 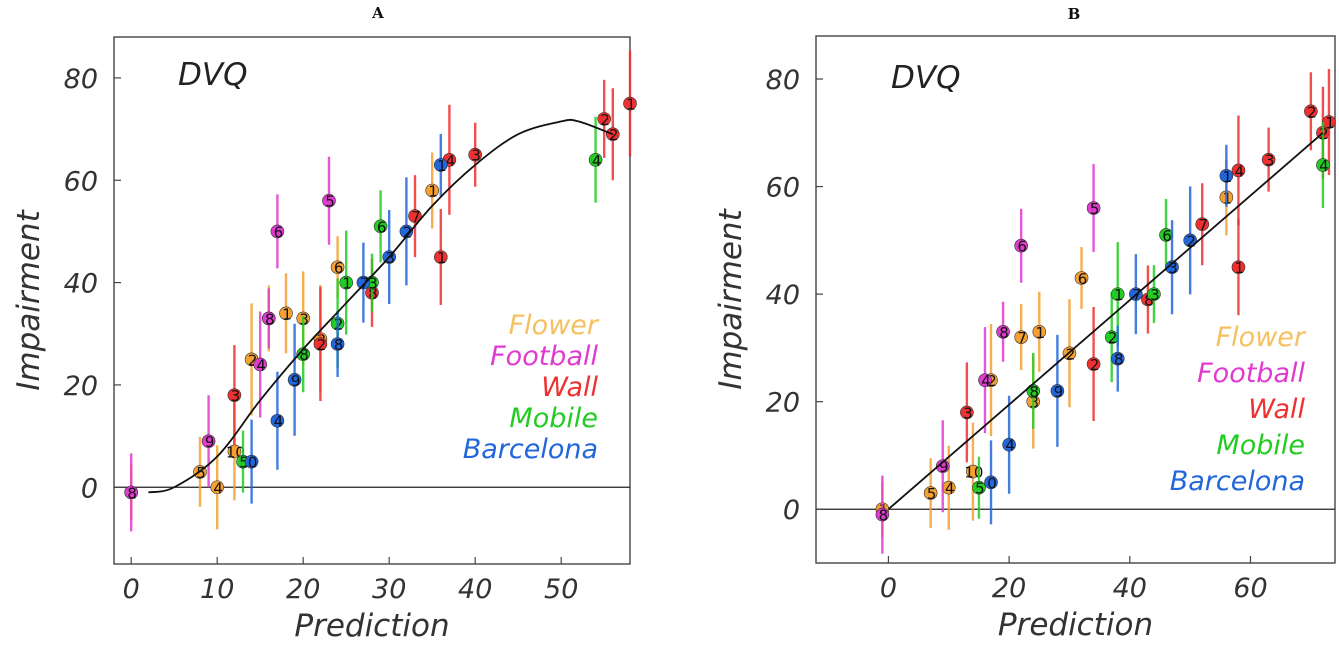 What do you see at coordinates (89, 488) in the screenshot?
I see `y-tick-label: 0` at bounding box center [89, 488].